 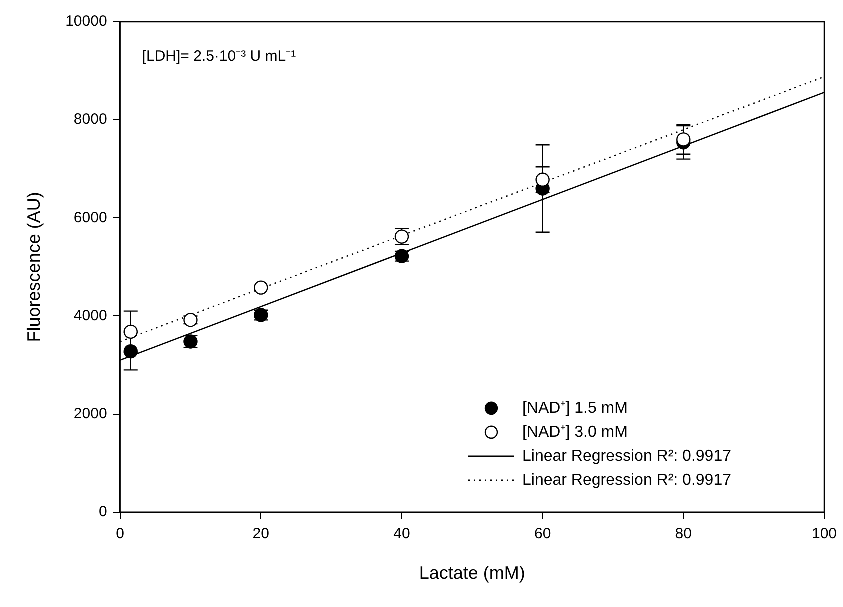 What do you see at coordinates (824, 534) in the screenshot?
I see `x-tick-label: 100` at bounding box center [824, 534].